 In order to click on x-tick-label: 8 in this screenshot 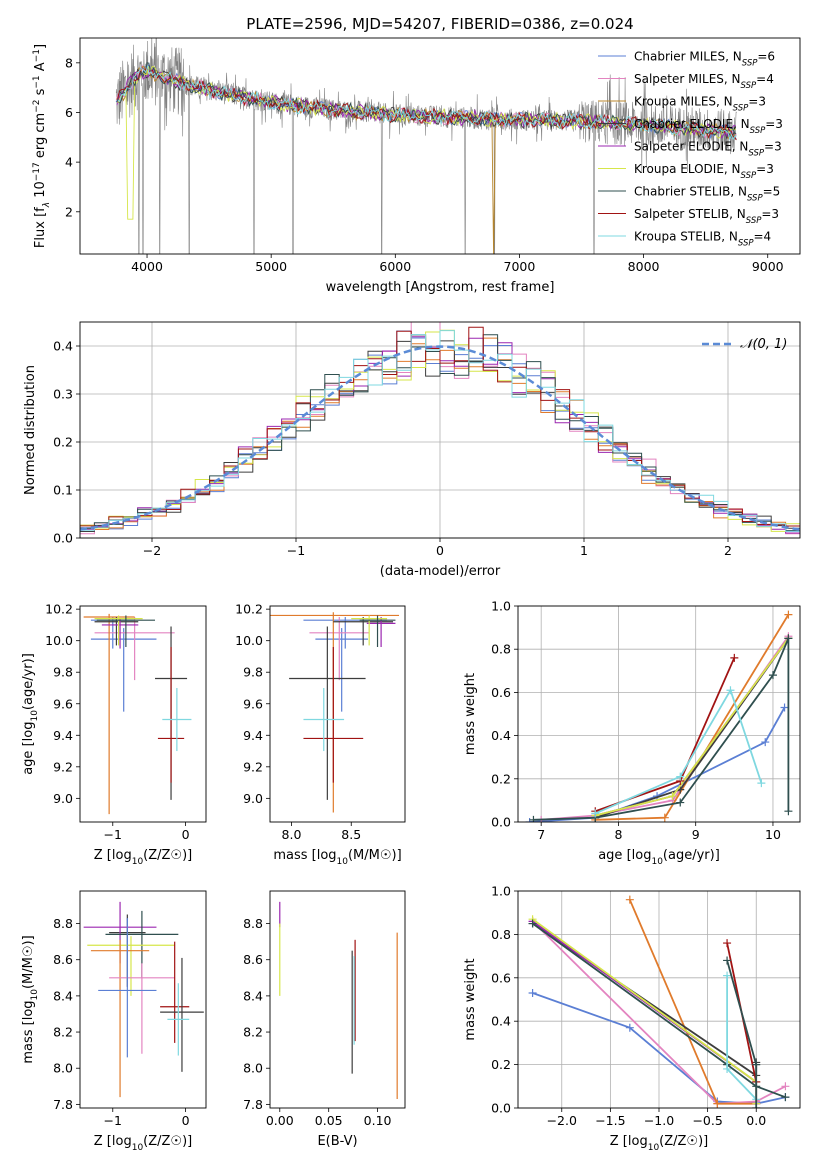, I will do `click(618, 834)`.